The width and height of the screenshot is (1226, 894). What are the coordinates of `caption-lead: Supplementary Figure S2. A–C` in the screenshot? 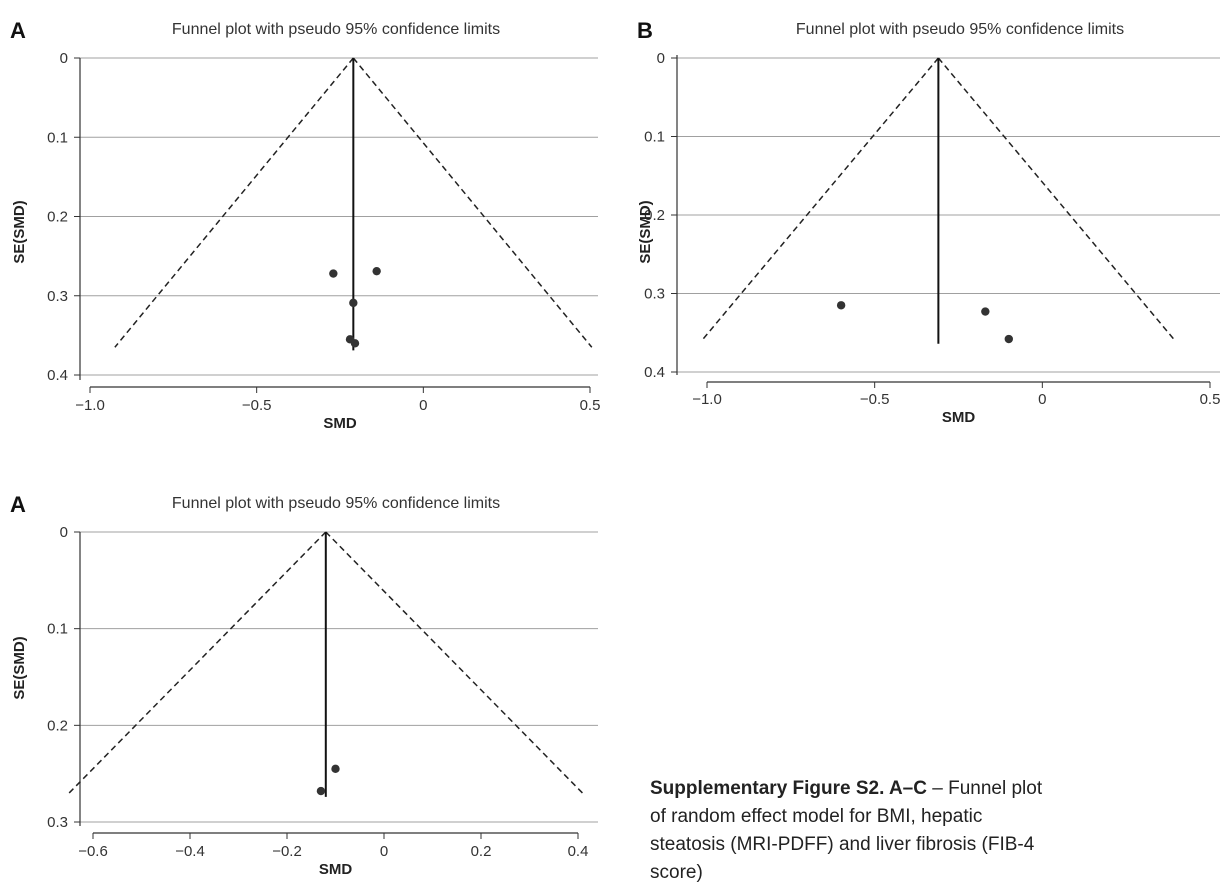 It's located at (788, 788).